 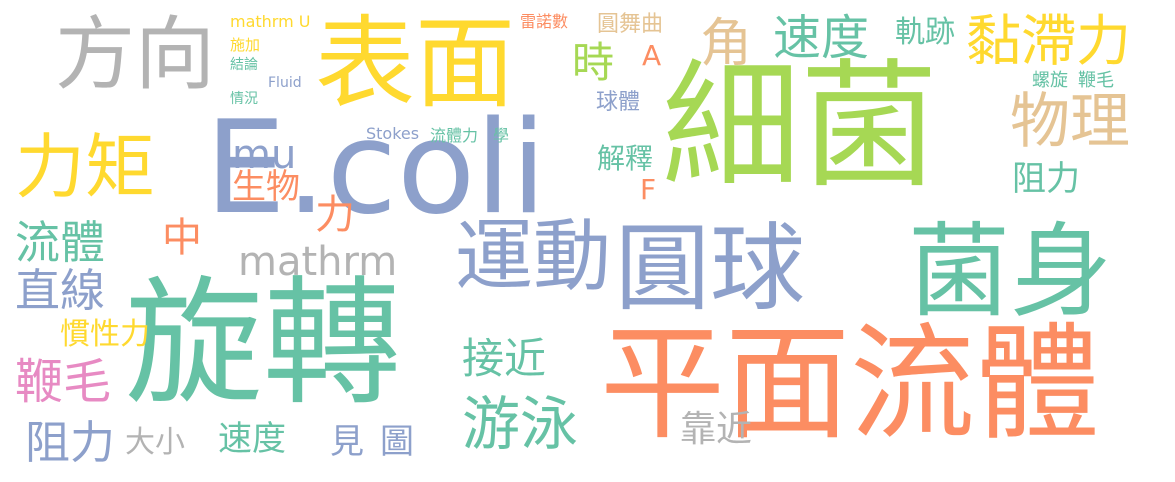 I want to click on word-inertial-force: 慣性力, so click(x=105, y=334).